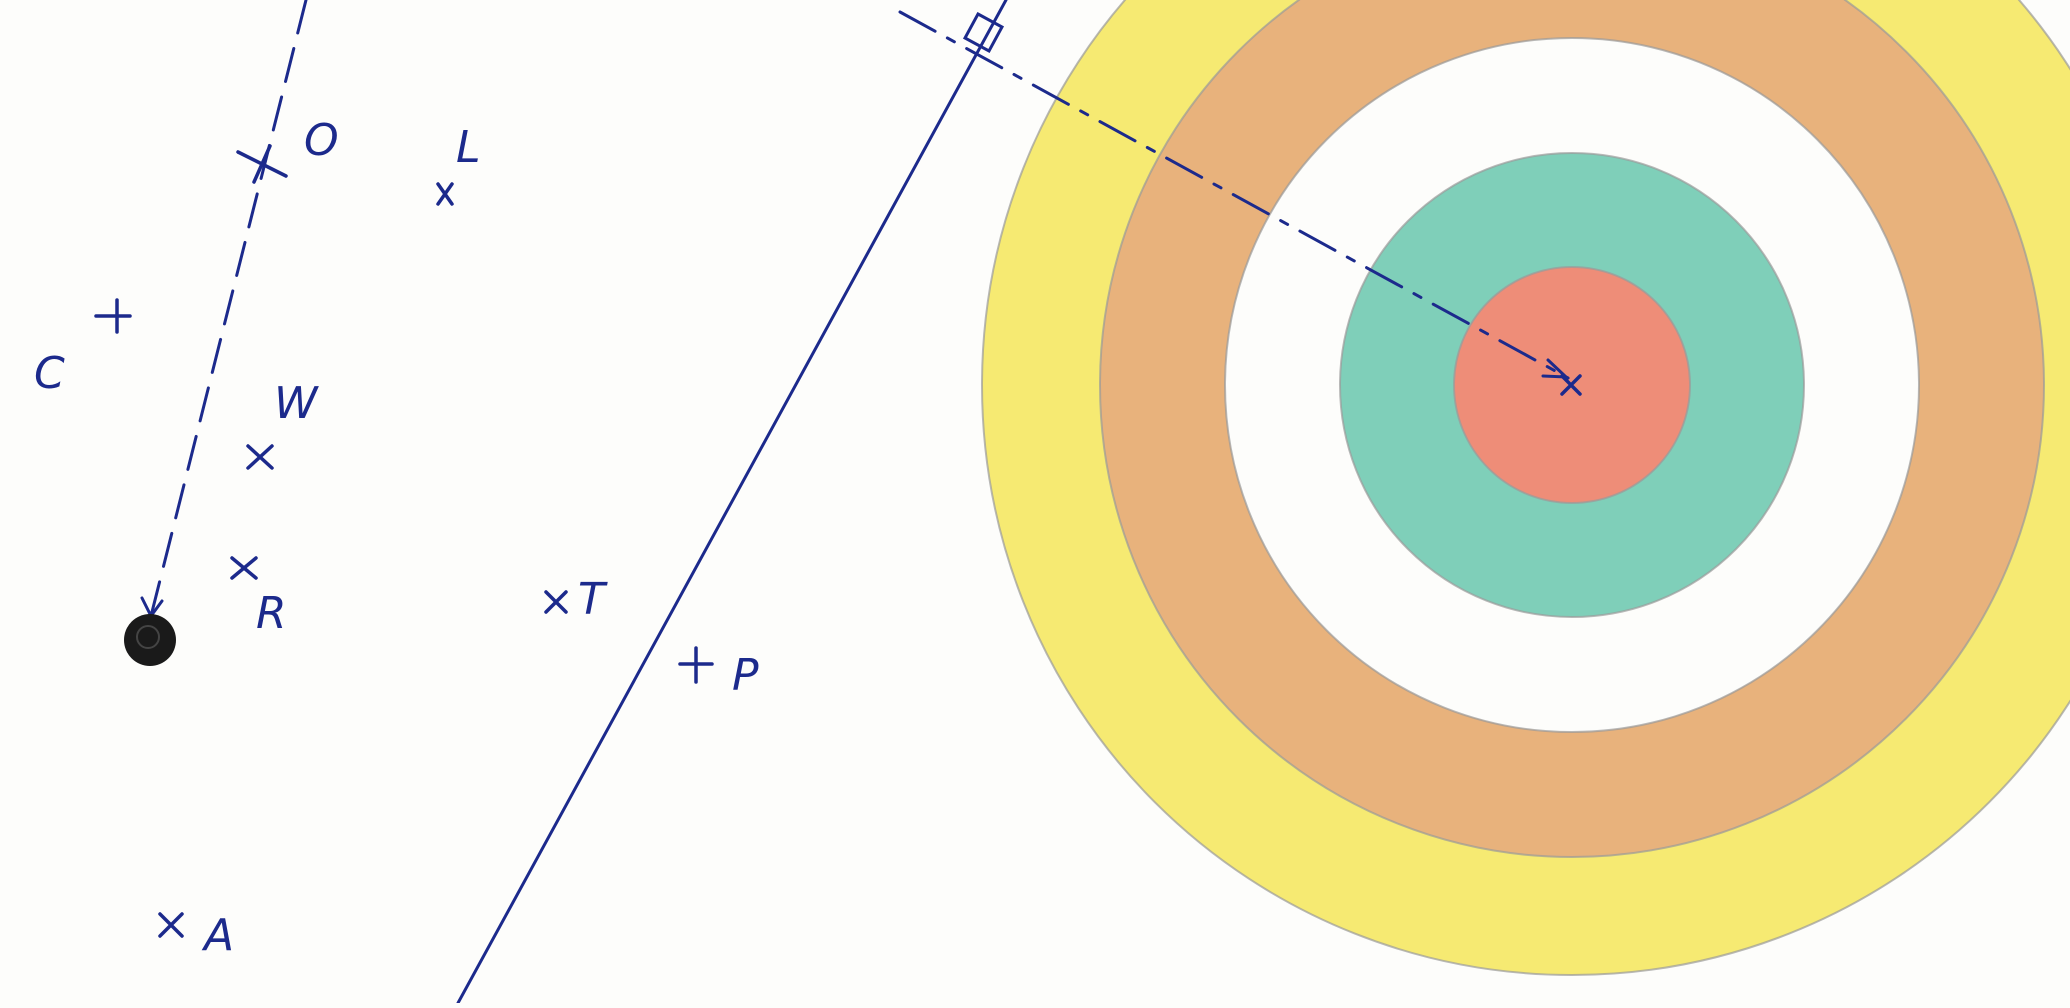 This screenshot has width=2070, height=1008. Describe the element at coordinates (287, 149) in the screenshot. I see `point-O: O` at that location.